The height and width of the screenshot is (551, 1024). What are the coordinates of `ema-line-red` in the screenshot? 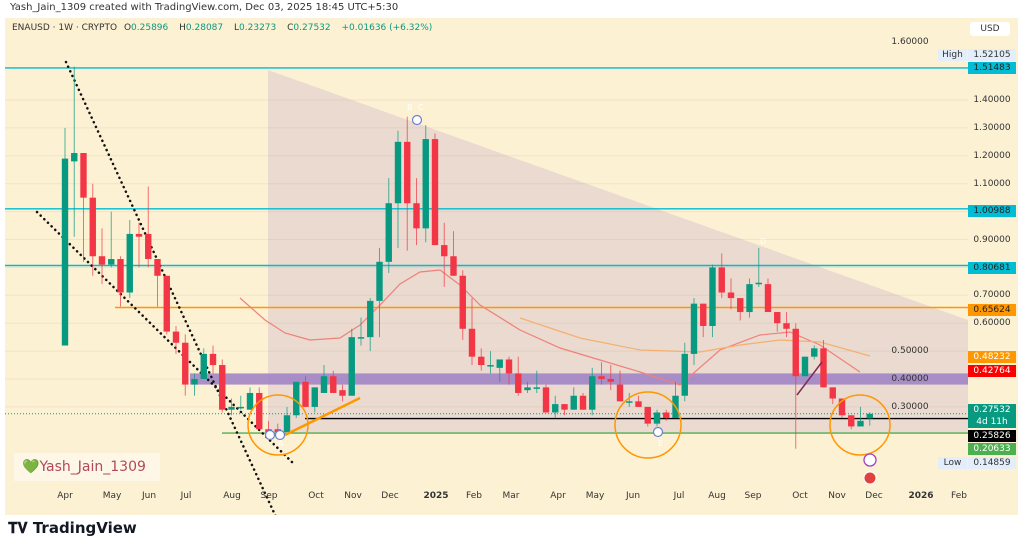 It's located at (550, 327).